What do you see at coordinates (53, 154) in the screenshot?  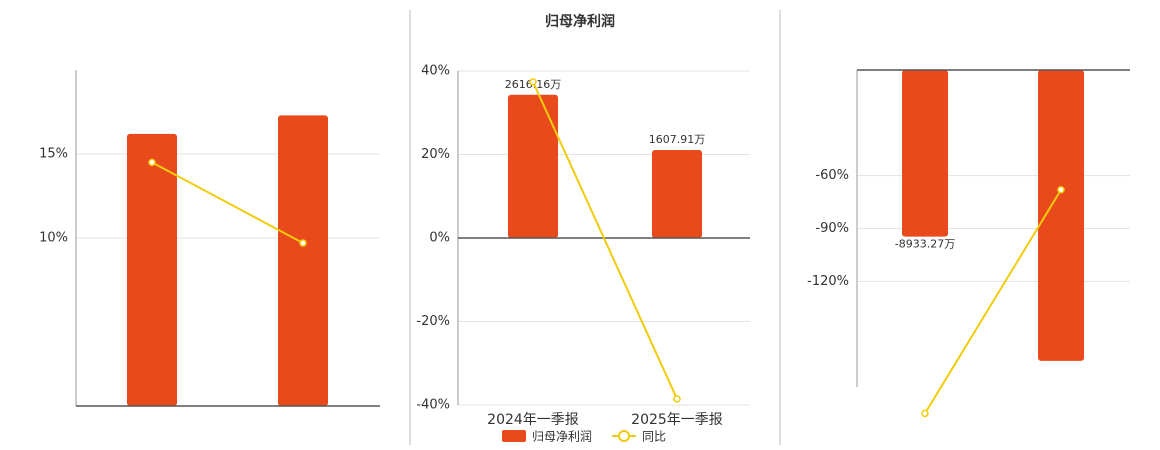 I see `y-tick-label: 15%` at bounding box center [53, 154].